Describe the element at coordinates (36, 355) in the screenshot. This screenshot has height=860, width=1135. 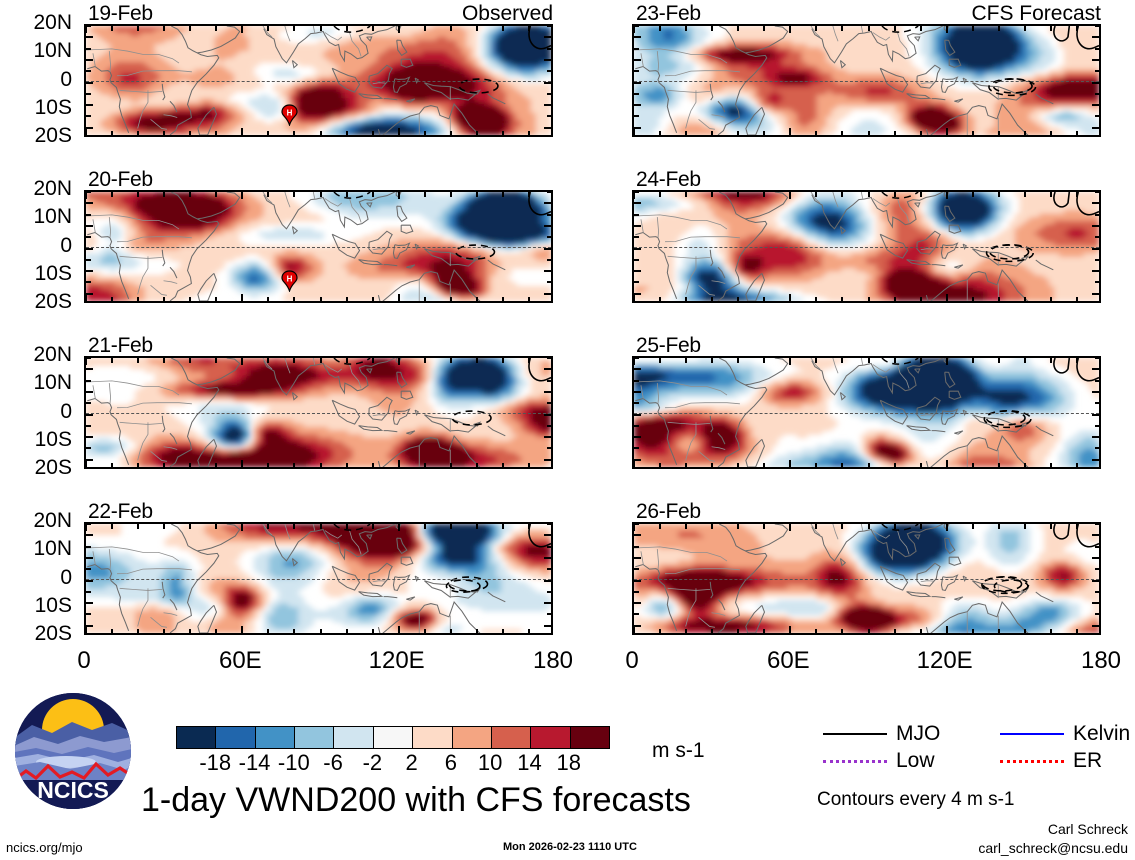
I see `y-axis-tick-label: 20N` at that location.